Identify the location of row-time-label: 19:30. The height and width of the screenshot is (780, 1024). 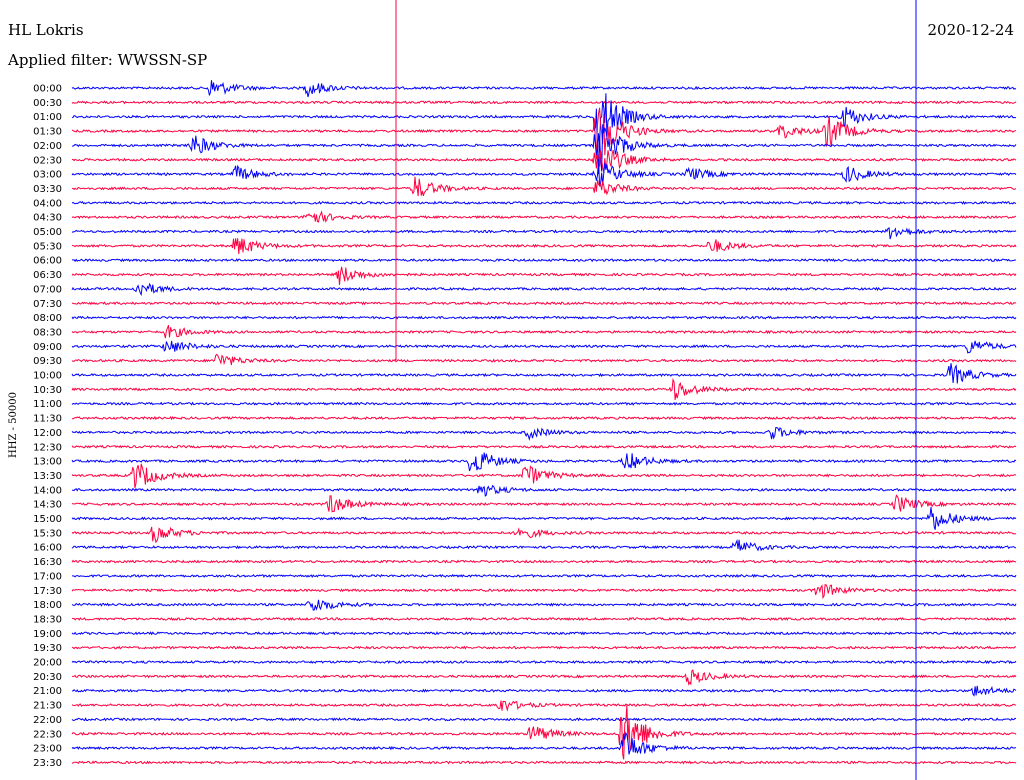
(47, 648).